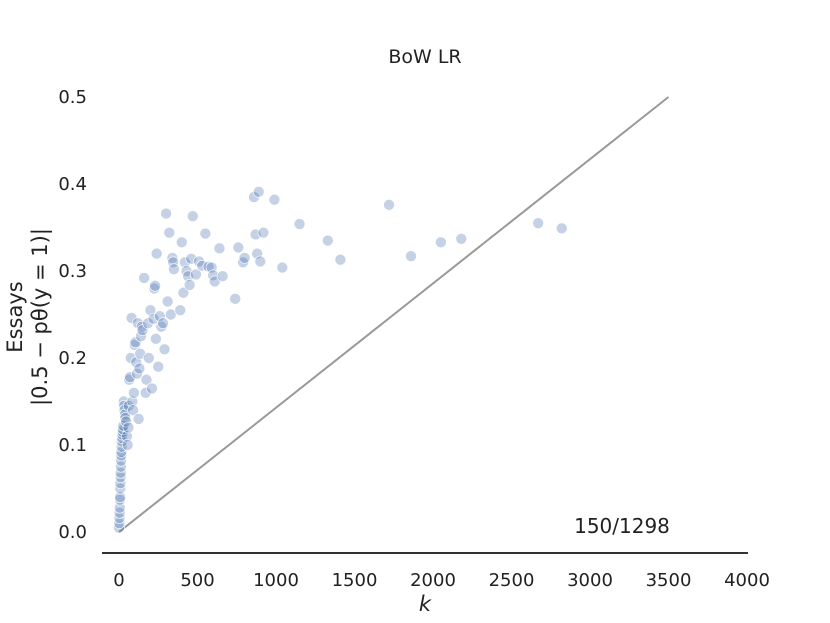 The image size is (830, 623). Describe the element at coordinates (72, 532) in the screenshot. I see `y-tick-label: 0.0` at that location.